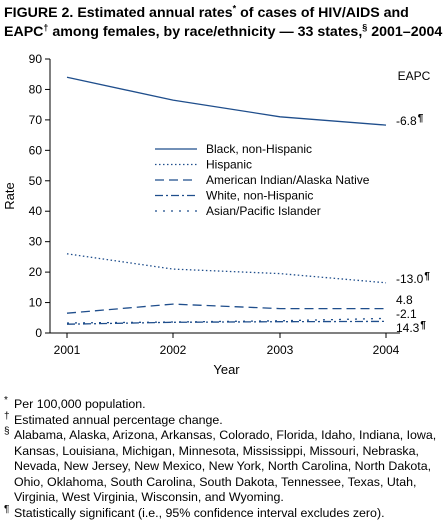  What do you see at coordinates (414, 76) in the screenshot?
I see `eapc-header: EAPC` at bounding box center [414, 76].